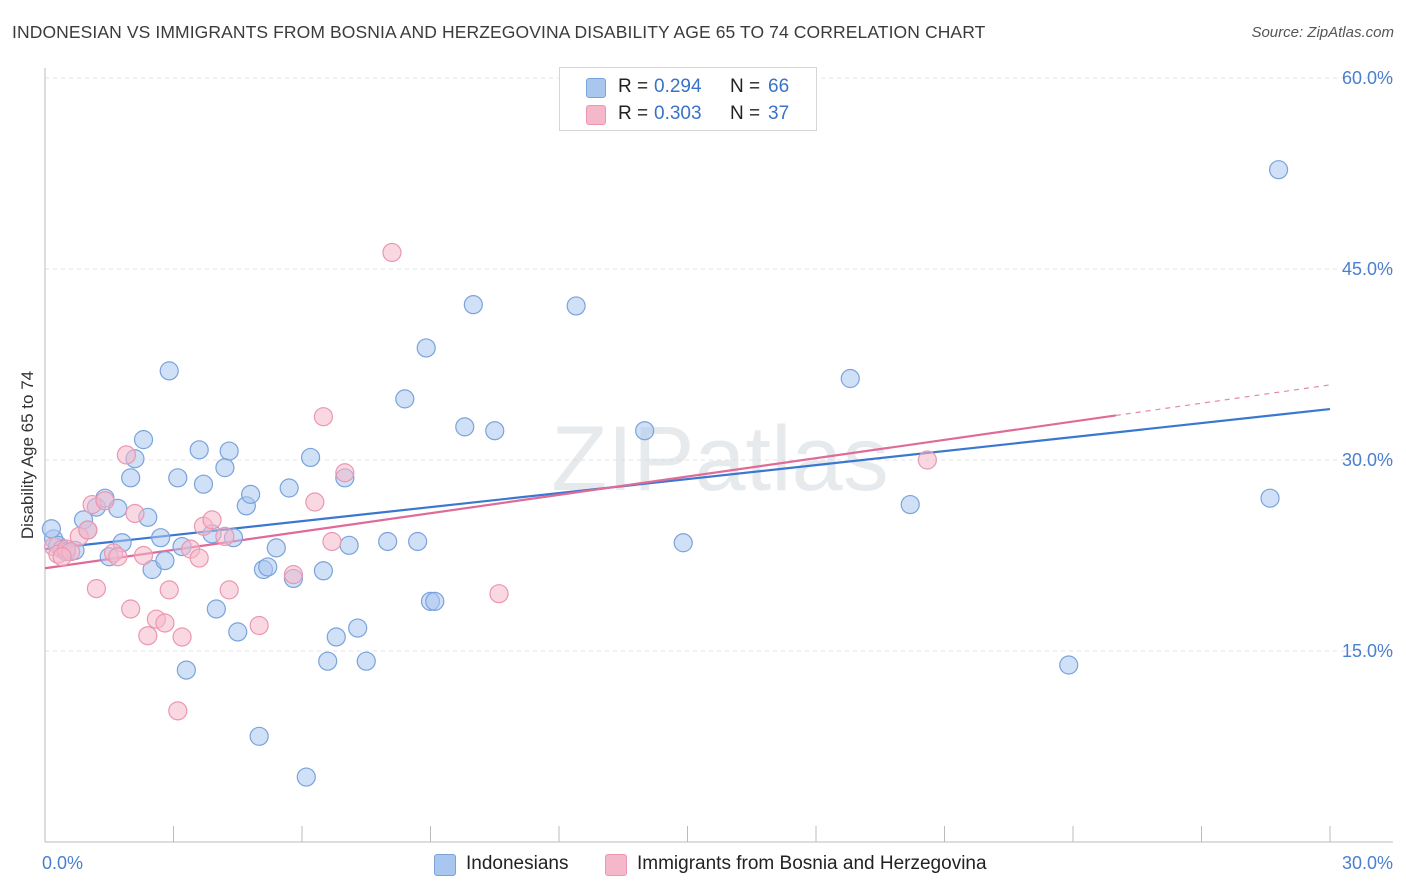 This screenshot has width=1406, height=892. I want to click on legend-row-indonesians: R = 0.294 N = 66, so click(688, 88).